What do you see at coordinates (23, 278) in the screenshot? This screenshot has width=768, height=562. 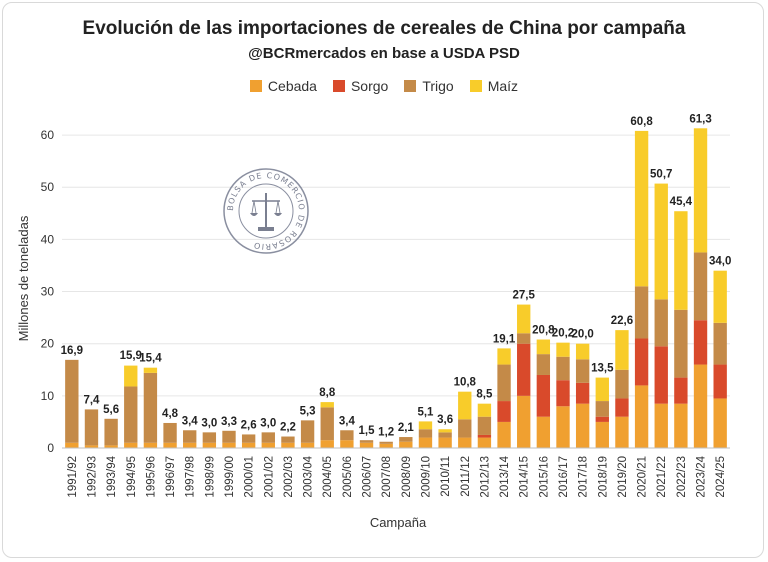 I see `y-axis-label: Millones de toneladas` at bounding box center [23, 278].